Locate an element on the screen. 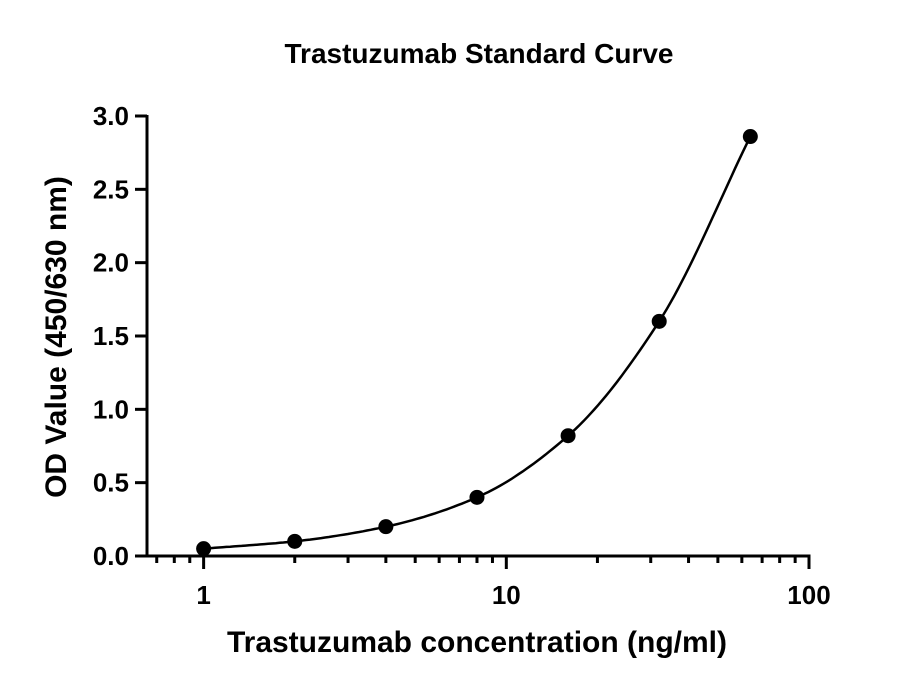 The width and height of the screenshot is (909, 693). y-tick-label: 0.5 is located at coordinates (111, 483).